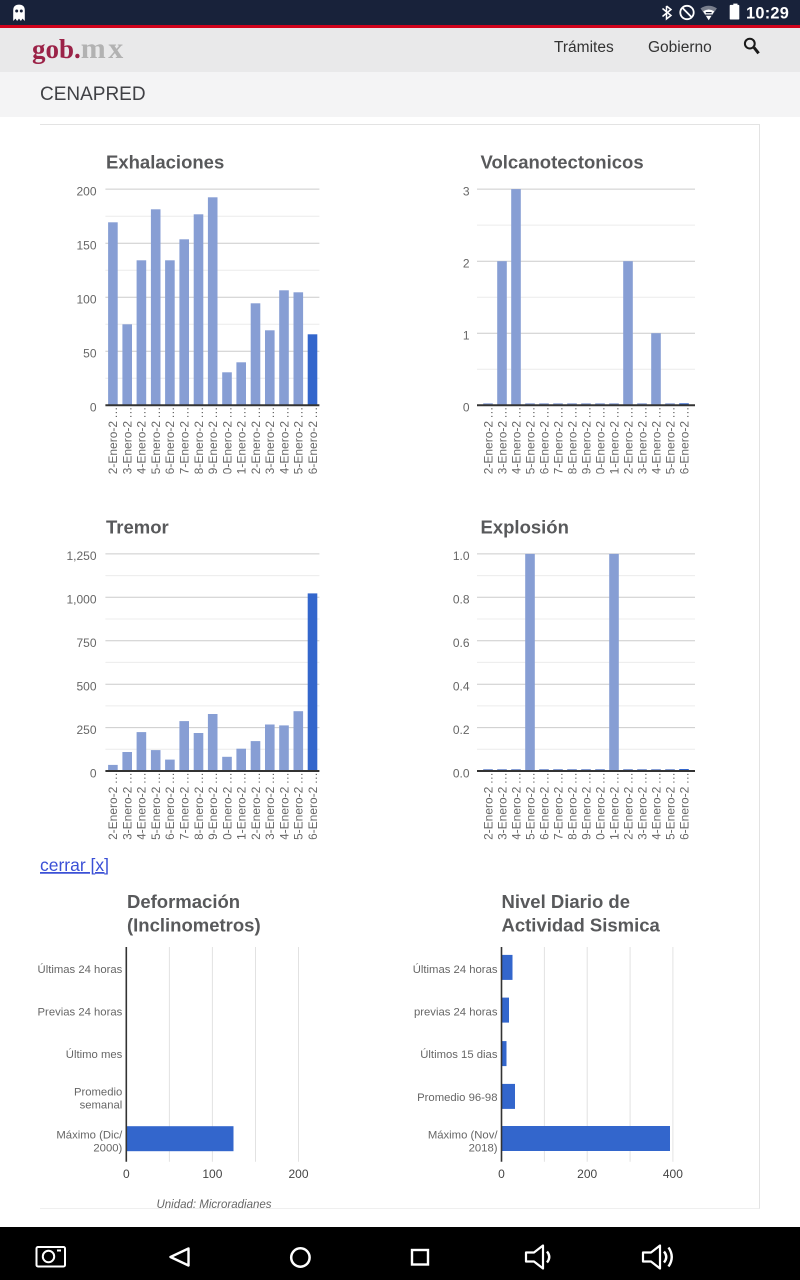  Describe the element at coordinates (767, 13) in the screenshot. I see `svg-text: 10:29` at that location.